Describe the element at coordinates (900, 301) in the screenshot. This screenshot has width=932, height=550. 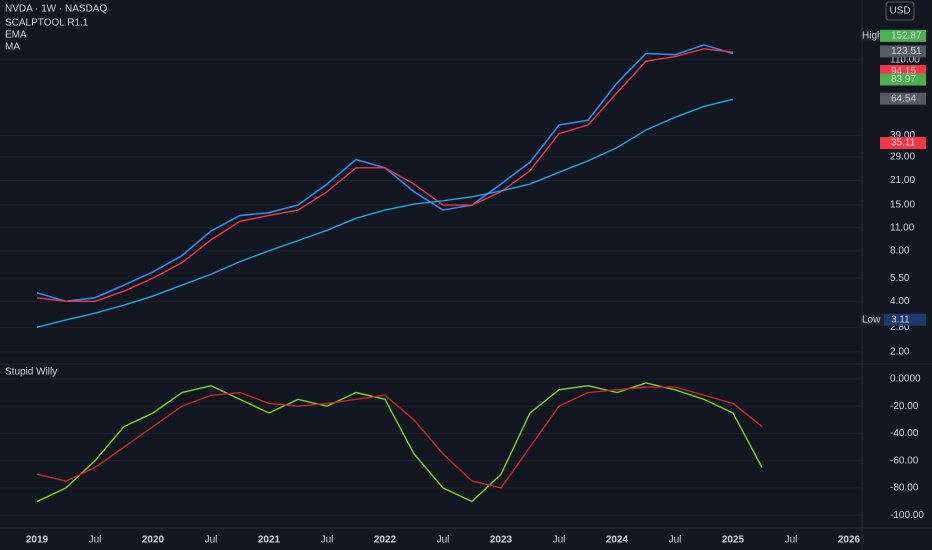
I see `y-tick-label: 4.00` at that location.